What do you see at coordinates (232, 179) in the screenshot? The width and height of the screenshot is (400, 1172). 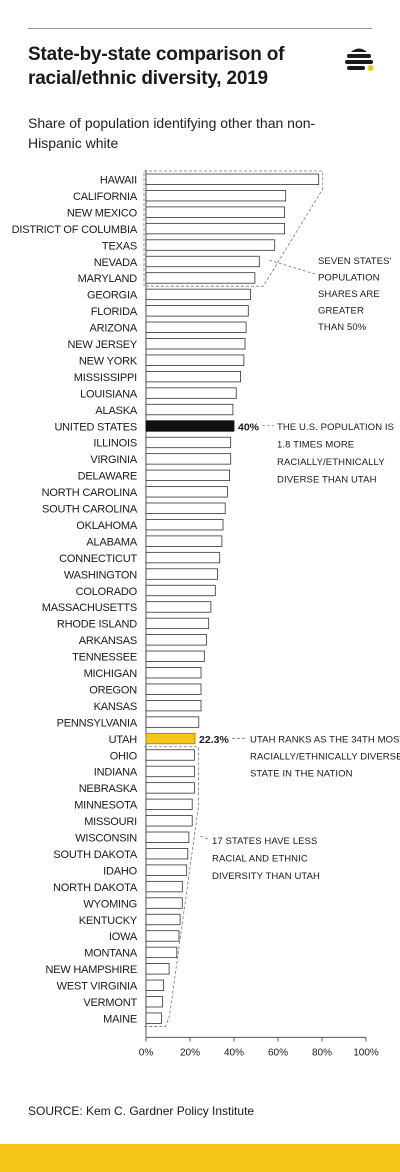 I see `bar-hawaii` at bounding box center [232, 179].